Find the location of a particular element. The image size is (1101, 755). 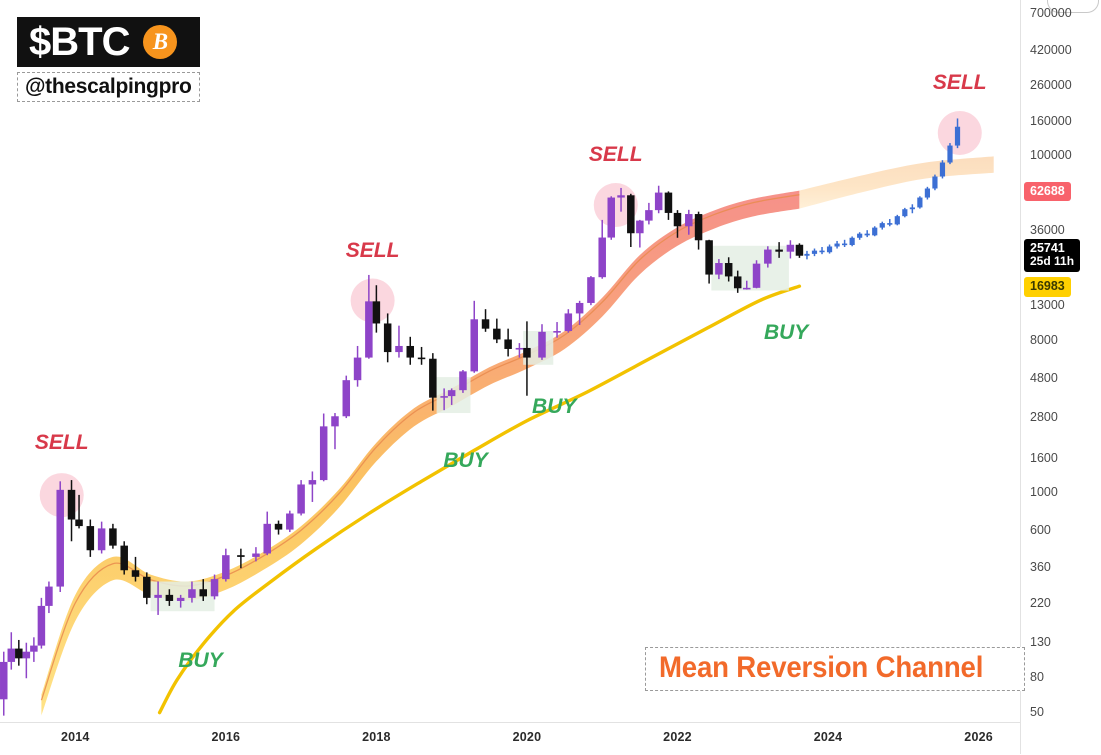

y-tick-36000: 36000 is located at coordinates (1047, 230).